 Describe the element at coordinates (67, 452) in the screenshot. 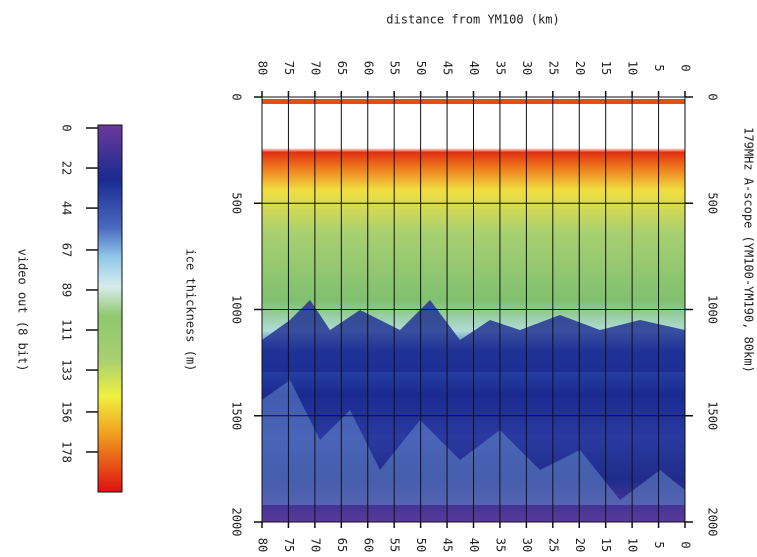

I see `colorbar-tick-label: 178` at that location.